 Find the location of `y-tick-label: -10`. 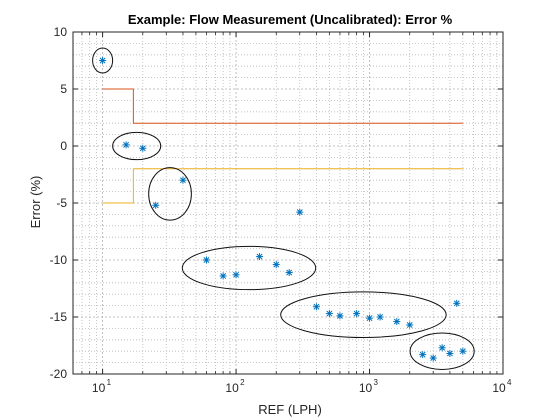

y-tick-label: -10 is located at coordinates (59, 260).